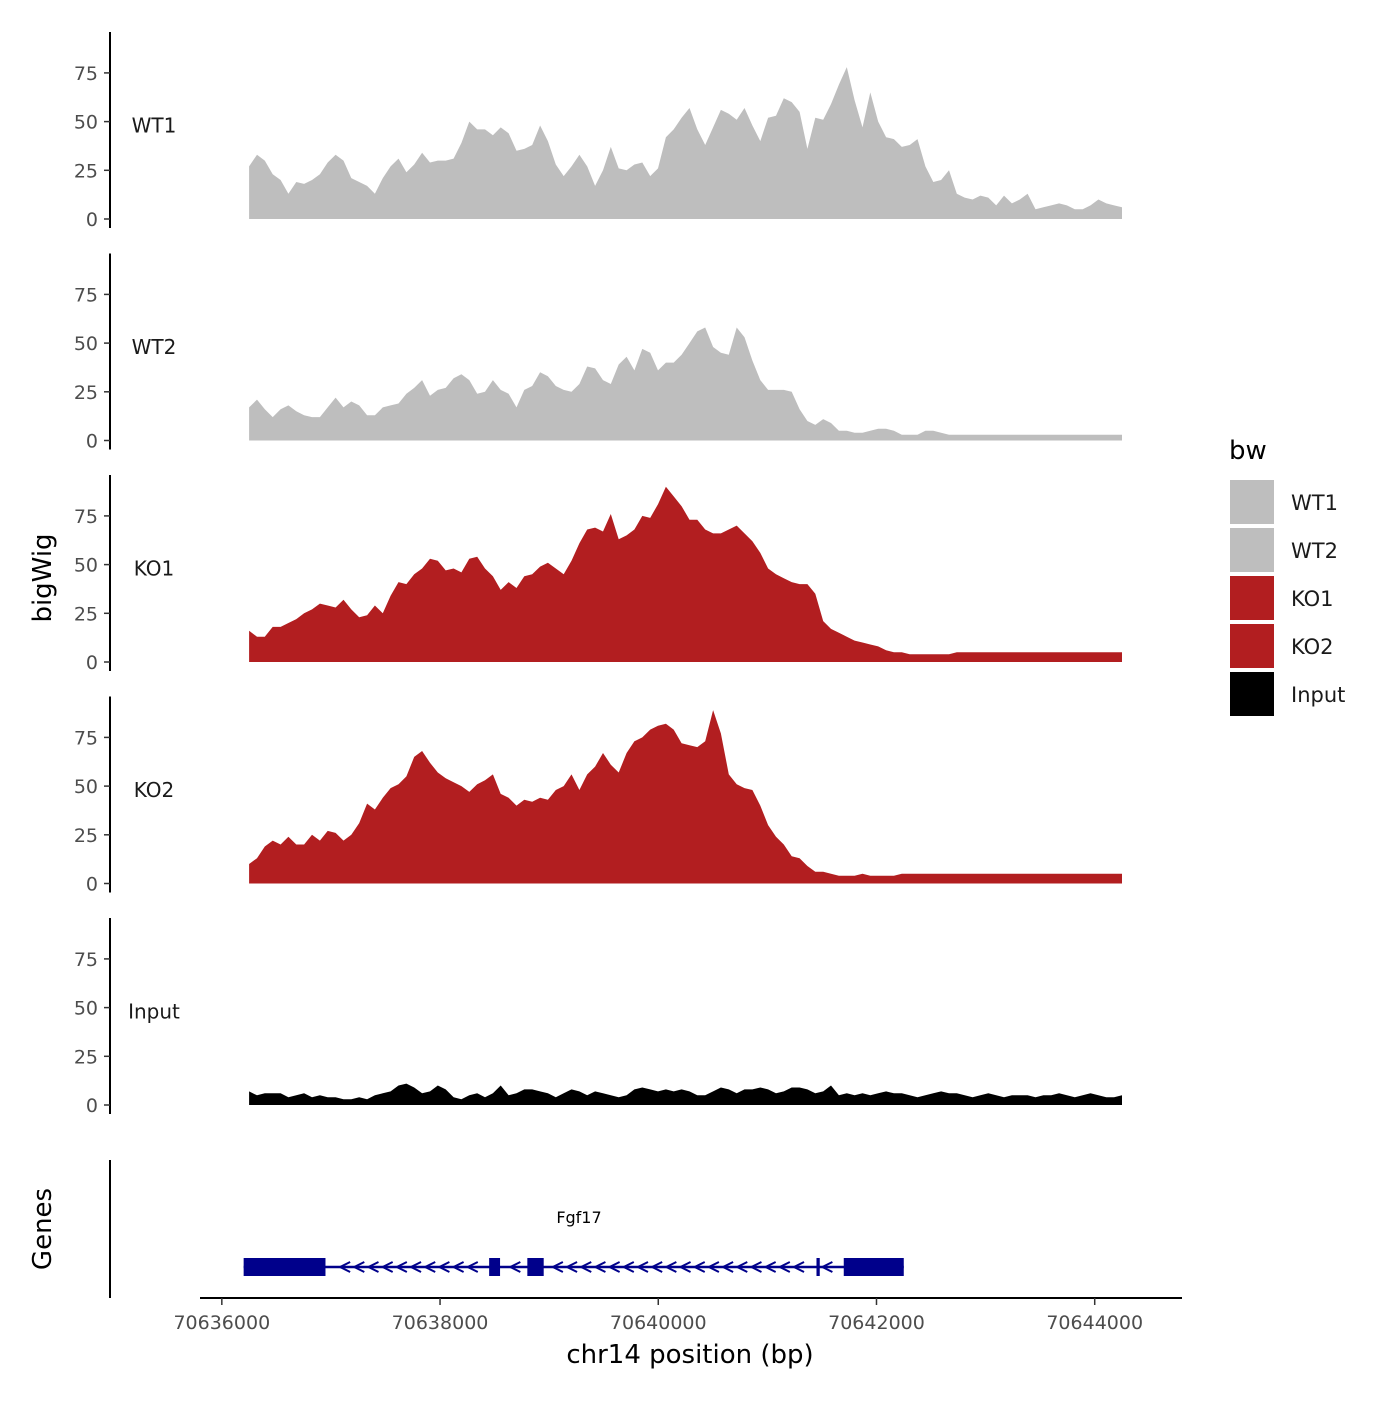  Describe the element at coordinates (686, 574) in the screenshot. I see `area-ko1` at that location.